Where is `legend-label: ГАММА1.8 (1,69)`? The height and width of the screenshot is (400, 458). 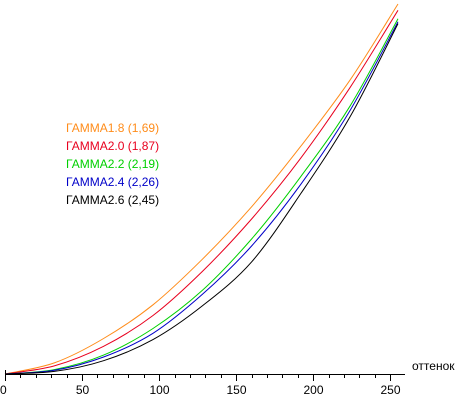 legend-label: ГАММА1.8 (1,69) is located at coordinates (112, 128).